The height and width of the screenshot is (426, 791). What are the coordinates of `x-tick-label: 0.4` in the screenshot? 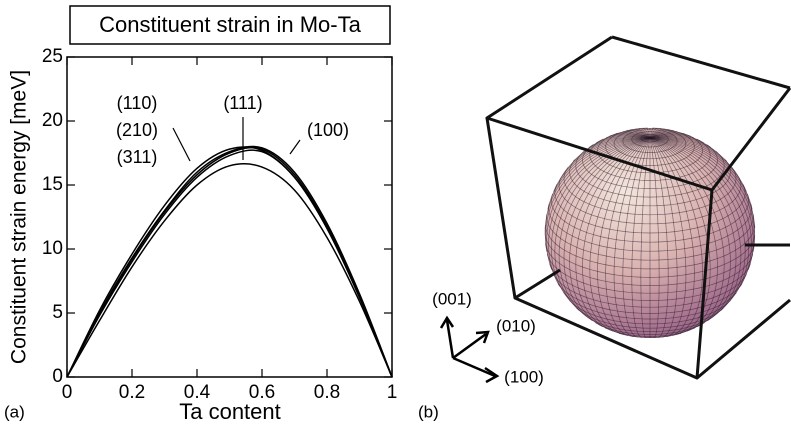 It's located at (197, 392).